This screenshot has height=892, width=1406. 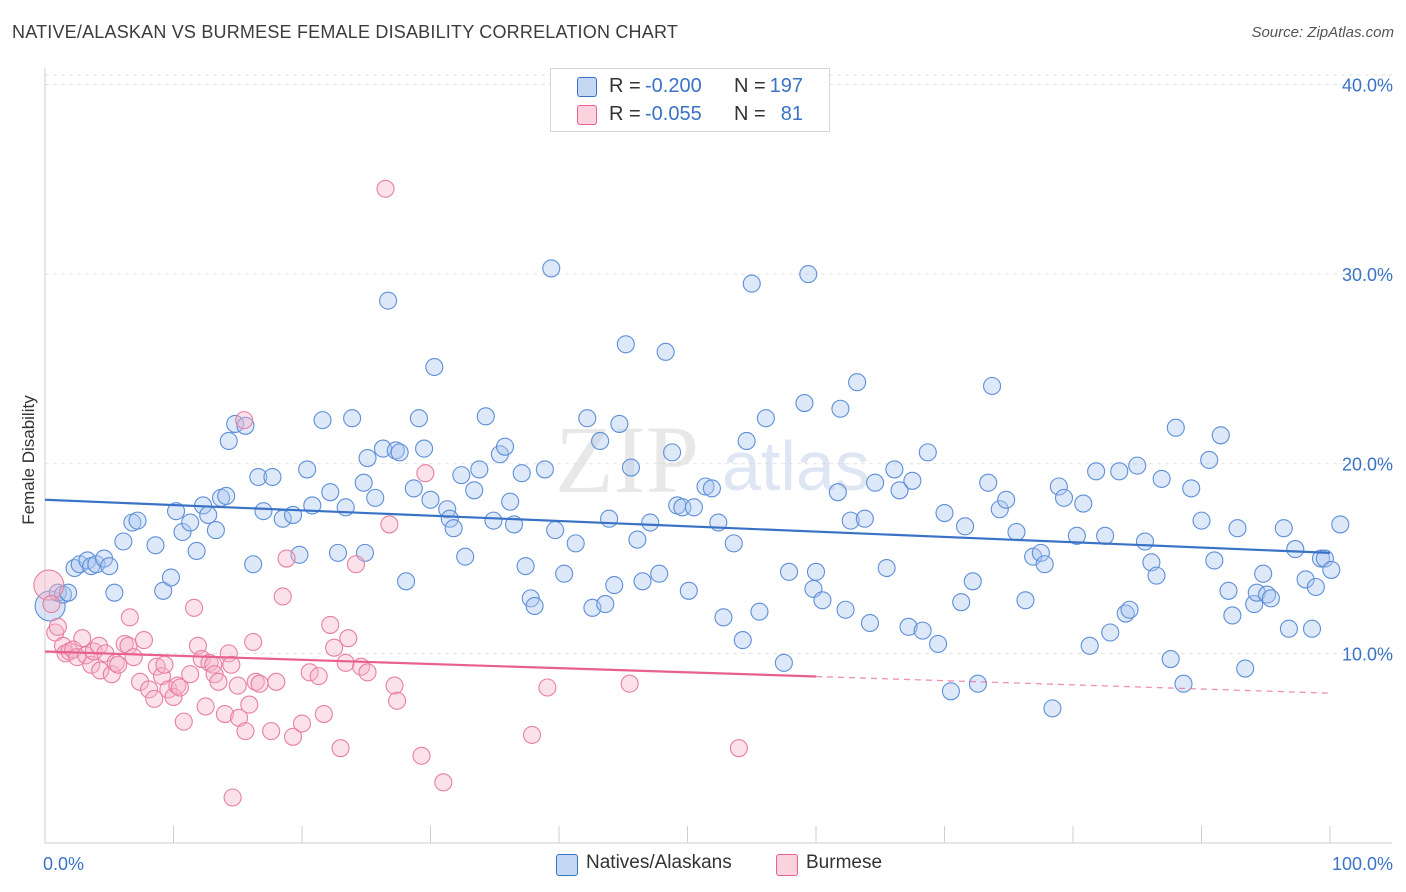 What do you see at coordinates (844, 862) in the screenshot?
I see `bottom-legend-label: Burmese` at bounding box center [844, 862].